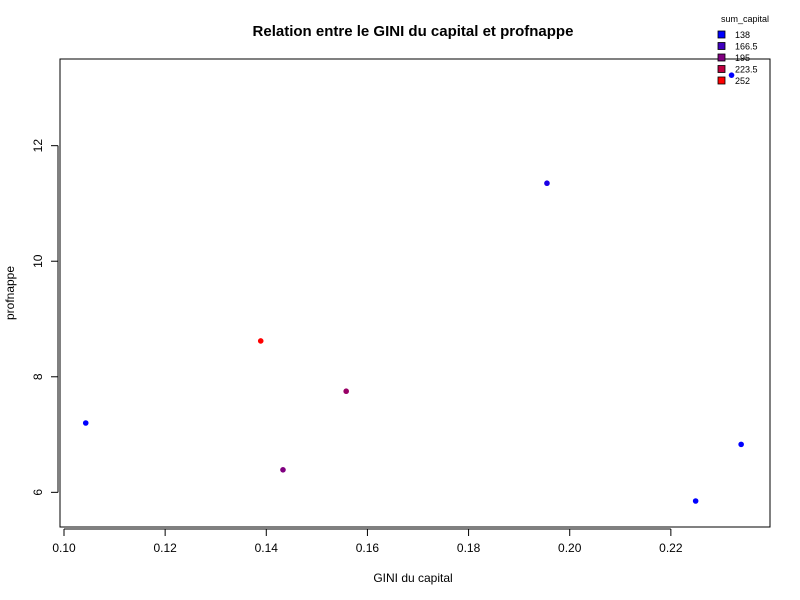 This screenshot has width=800, height=600. Describe the element at coordinates (64, 548) in the screenshot. I see `x-tick-label: 0.10` at that location.